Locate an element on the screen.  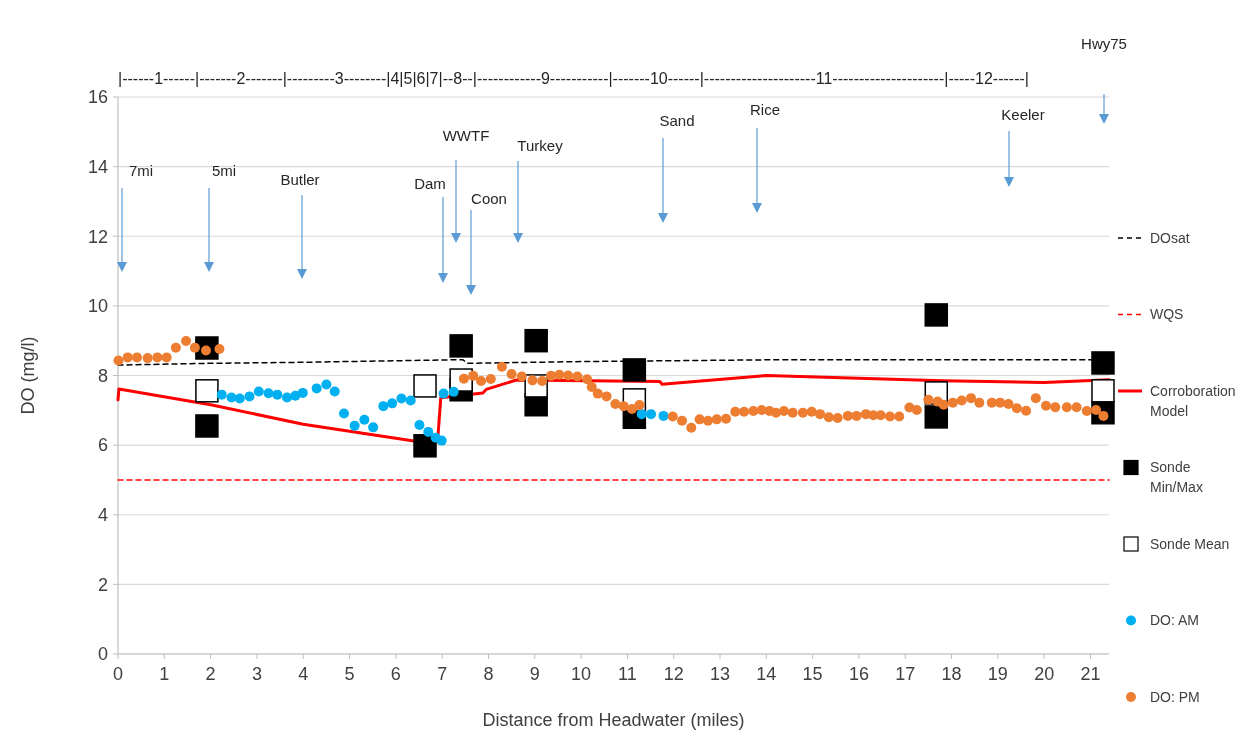
x-tick-label: 2 is located at coordinates (210, 674).